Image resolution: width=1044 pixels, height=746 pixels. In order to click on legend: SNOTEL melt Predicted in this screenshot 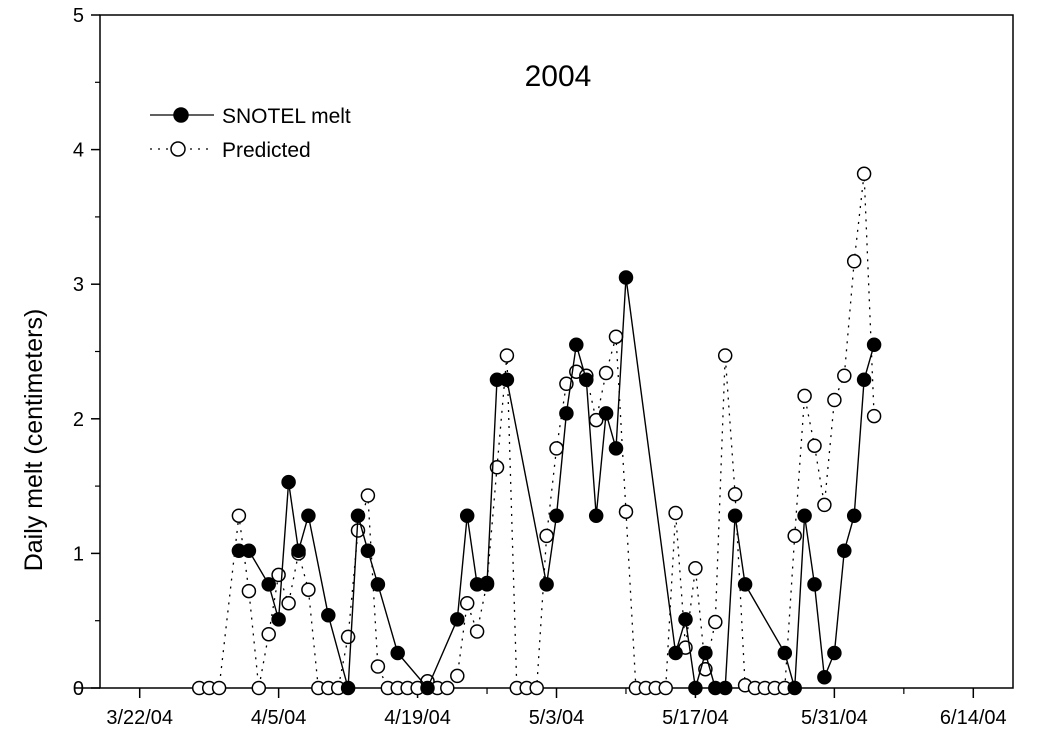, I will do `click(250, 133)`.